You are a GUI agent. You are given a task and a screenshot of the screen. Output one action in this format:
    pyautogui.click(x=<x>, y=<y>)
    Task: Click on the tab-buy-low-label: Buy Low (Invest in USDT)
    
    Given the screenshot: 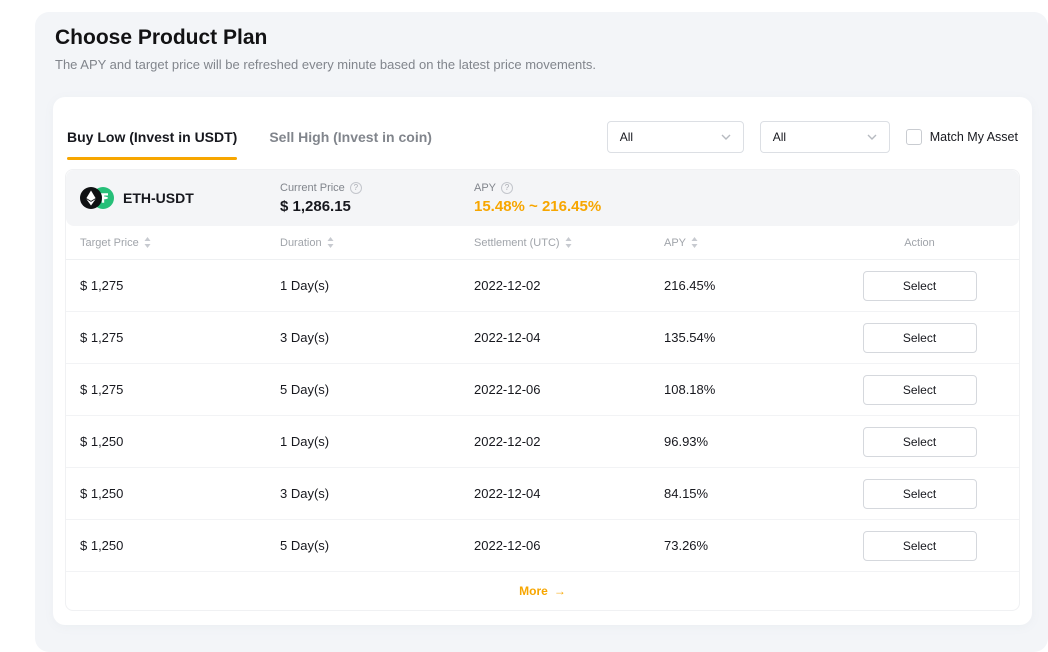 What is the action you would take?
    pyautogui.click(x=152, y=137)
    